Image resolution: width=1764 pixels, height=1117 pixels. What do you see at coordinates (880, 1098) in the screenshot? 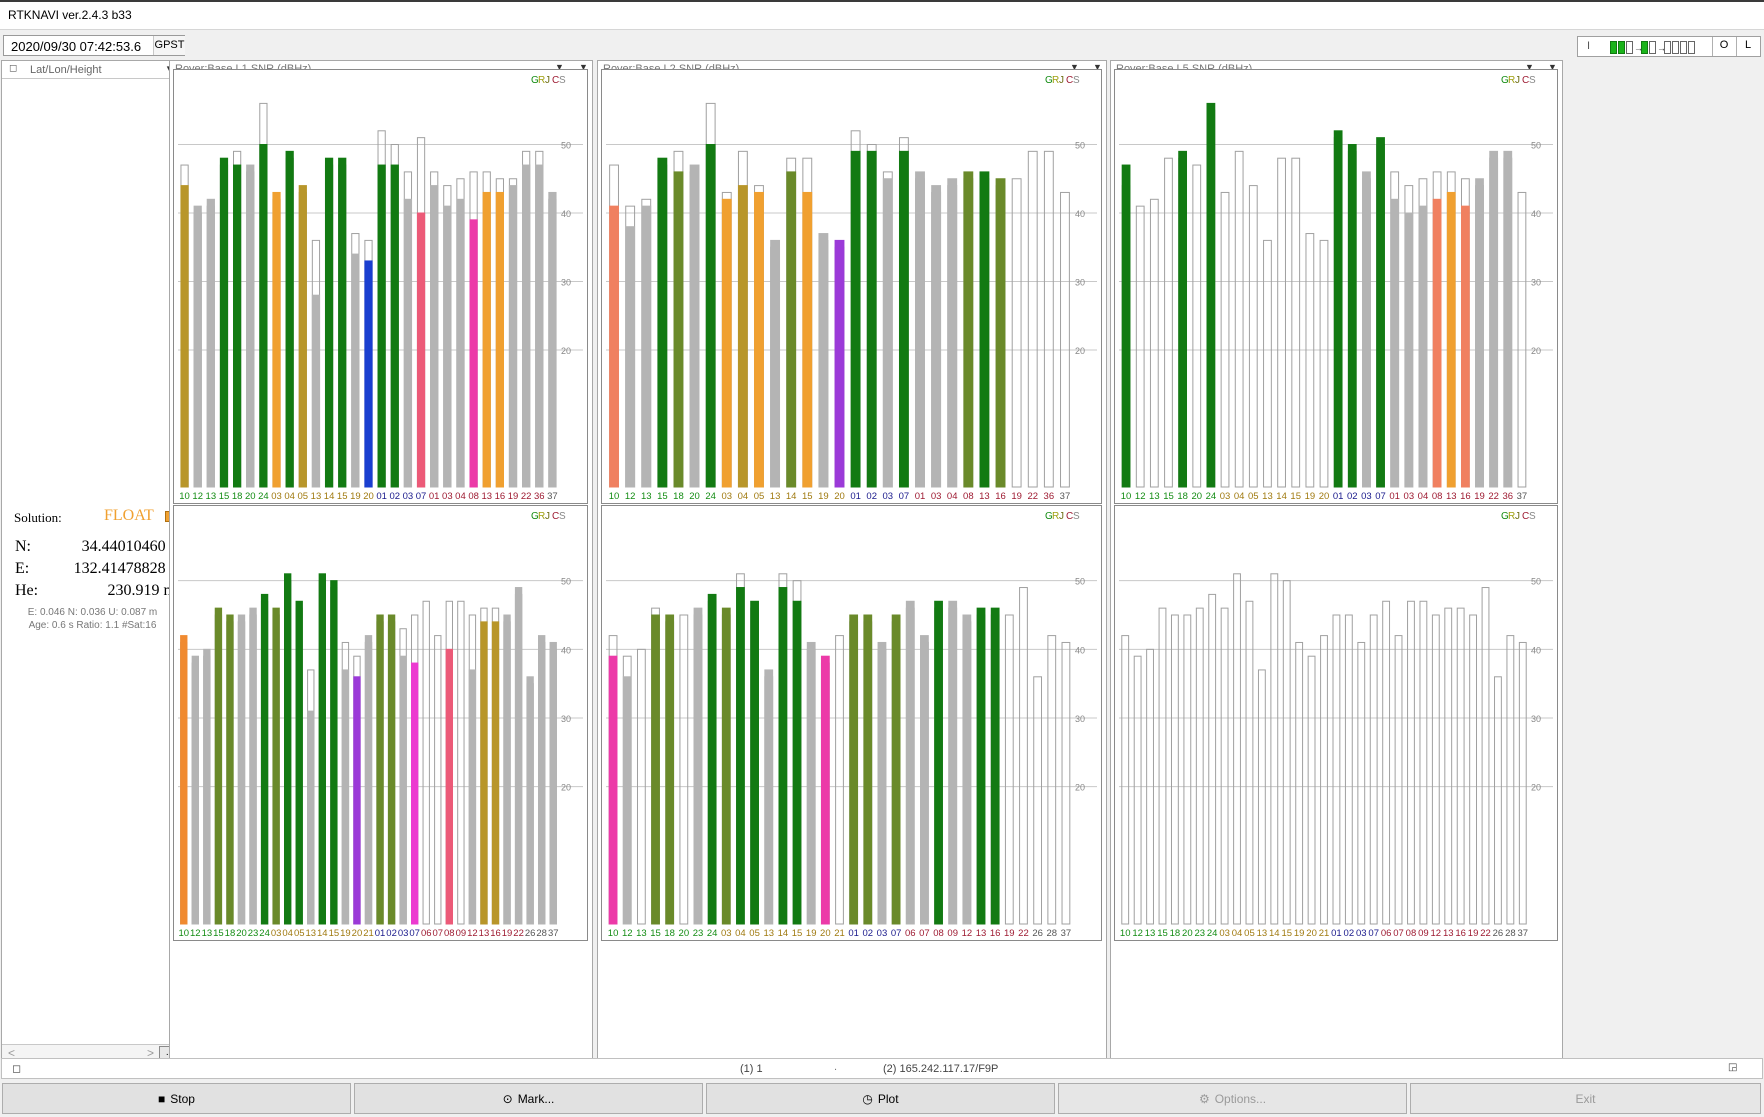
I see `plot-button: ◷ Plot` at bounding box center [880, 1098].